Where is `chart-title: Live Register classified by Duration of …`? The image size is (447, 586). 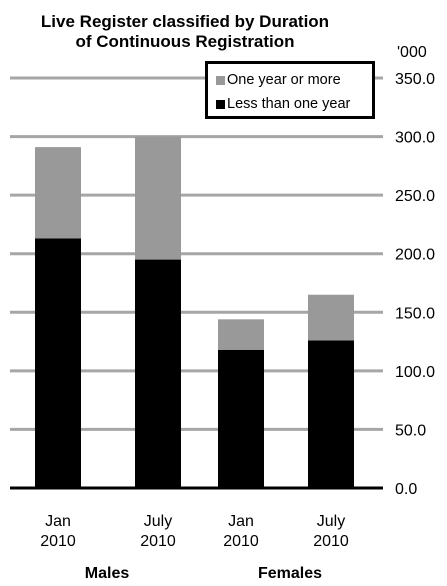
chart-title: Live Register classified by Duration of … is located at coordinates (185, 32).